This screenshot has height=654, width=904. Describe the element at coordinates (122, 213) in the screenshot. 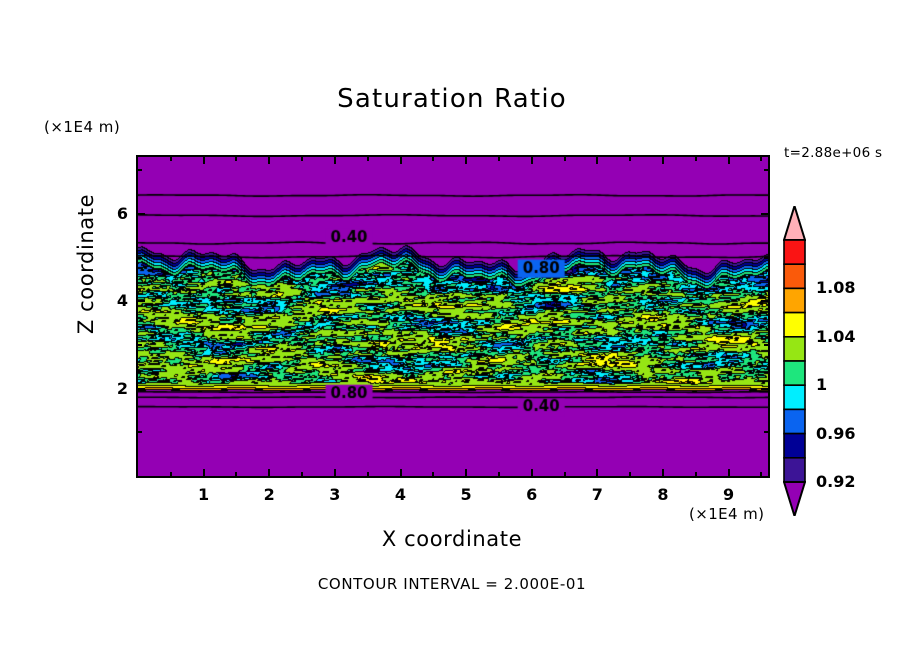

I see `y-tick-label: 6` at that location.